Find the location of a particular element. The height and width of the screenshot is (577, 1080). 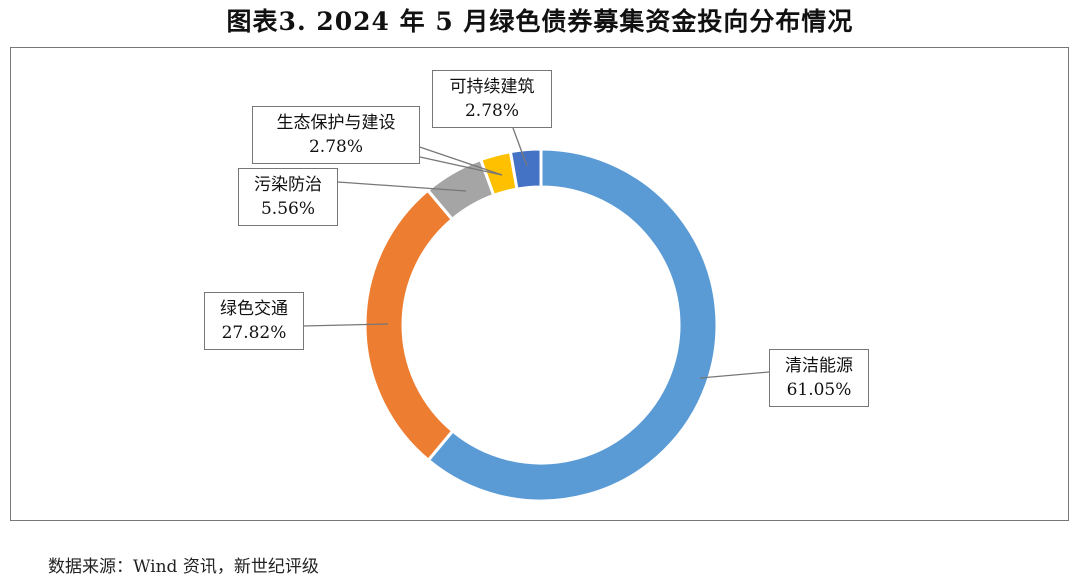

label-name: 生态保护与建设 is located at coordinates (336, 123).